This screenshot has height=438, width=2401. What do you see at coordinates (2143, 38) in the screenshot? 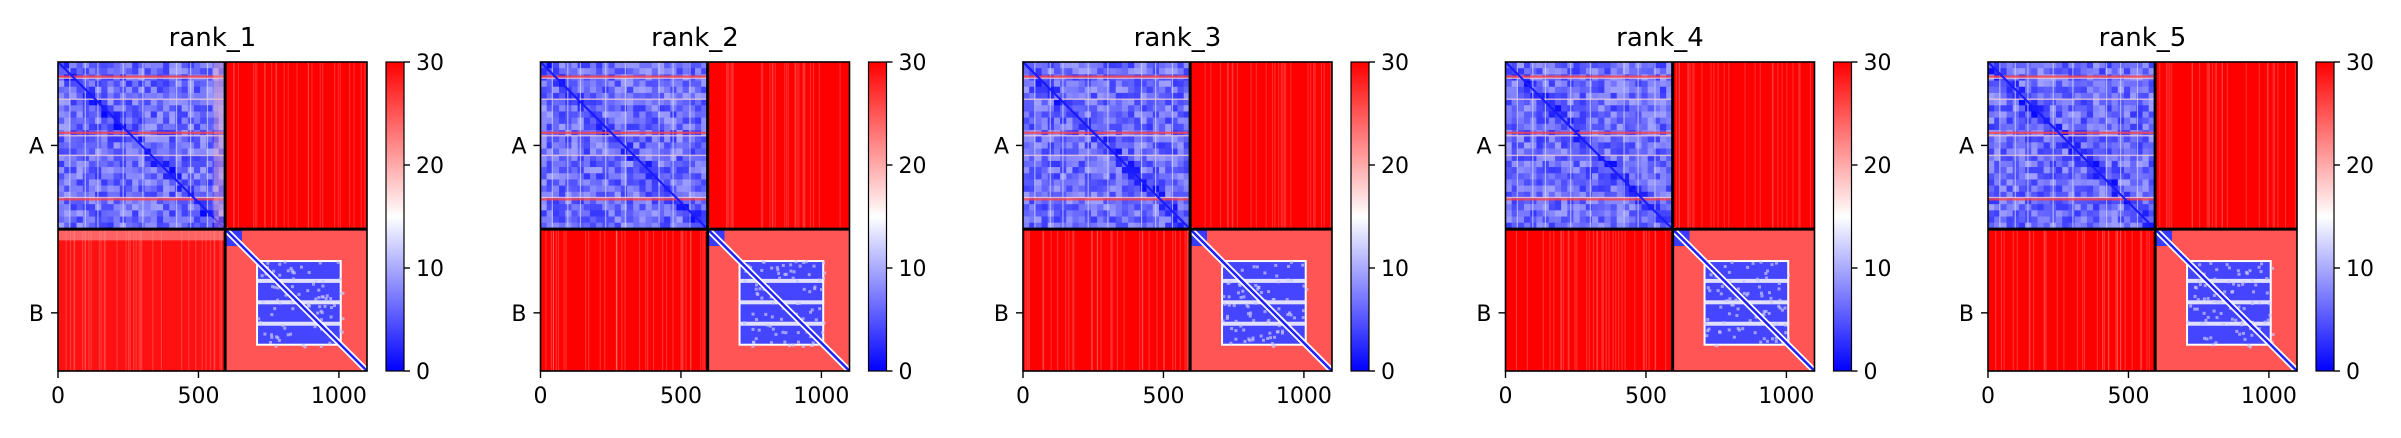
I see `subplot-title: rank_5` at bounding box center [2143, 38].